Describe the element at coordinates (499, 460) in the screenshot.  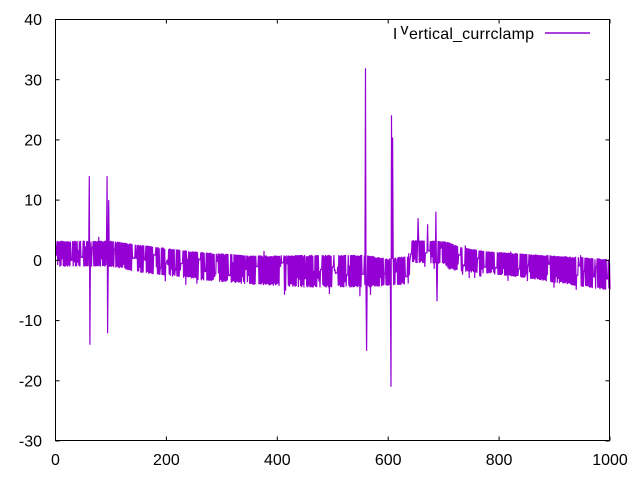
I see `svg-text: 800` at that location.